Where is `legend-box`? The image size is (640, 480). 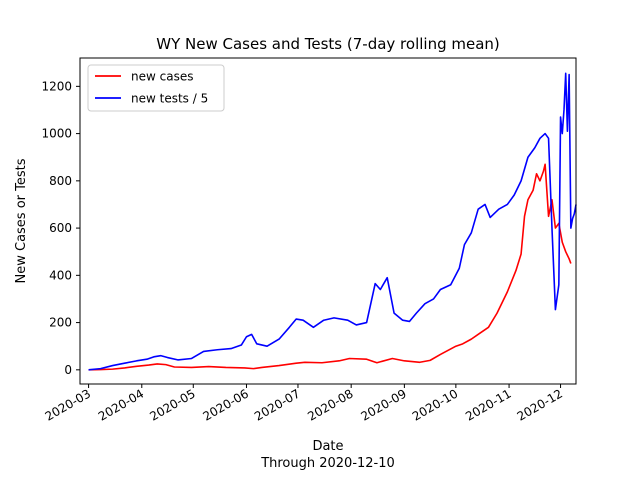
legend-box is located at coordinates (156, 88).